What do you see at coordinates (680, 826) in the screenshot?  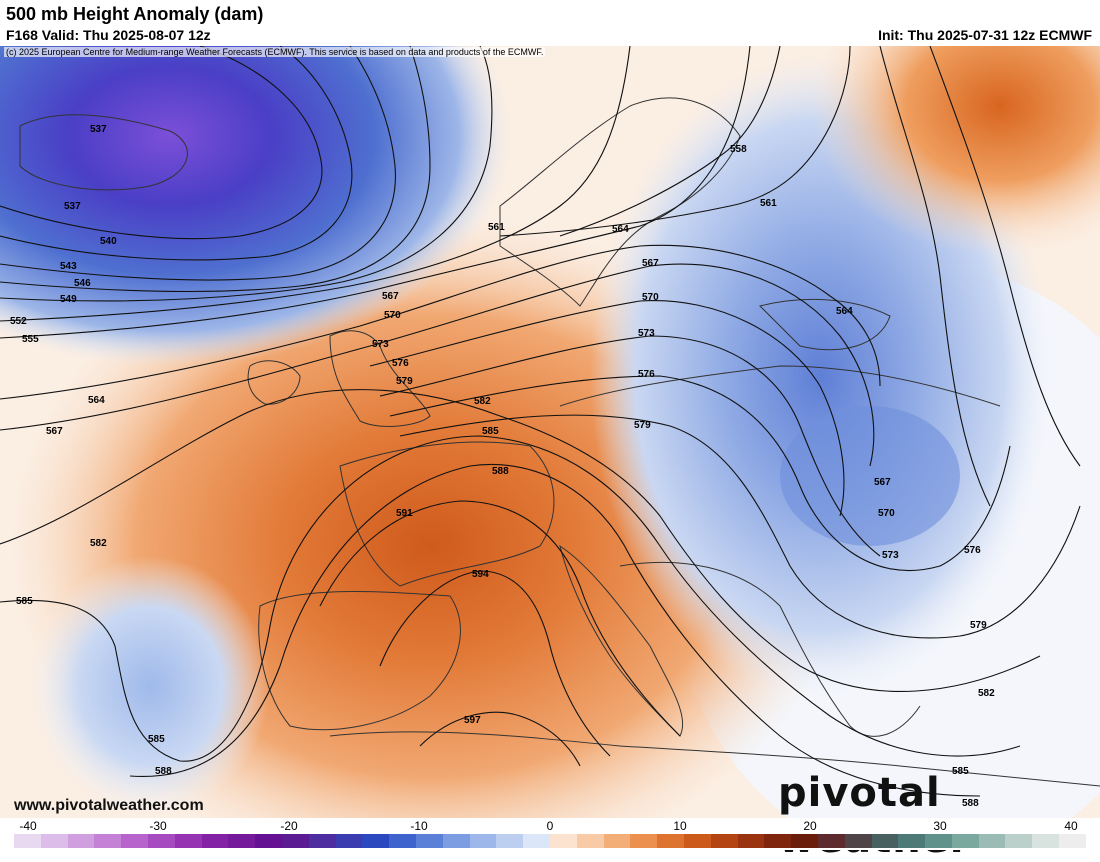 I see `colorbar-tick: 10` at bounding box center [680, 826].